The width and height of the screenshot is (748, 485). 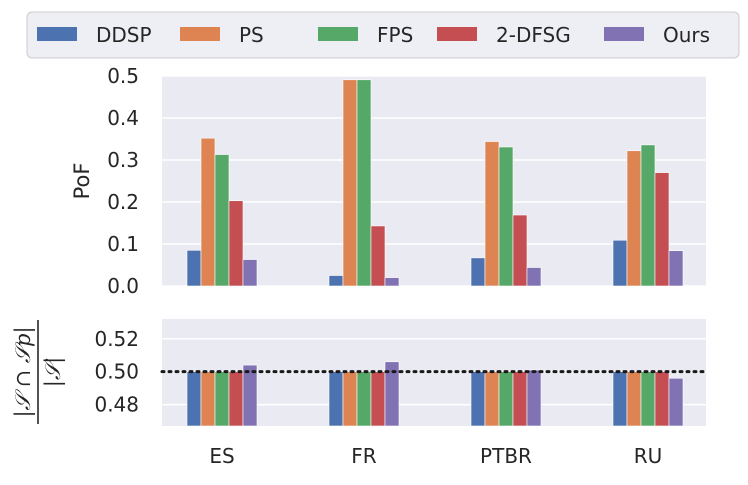 I want to click on top-bar-ps-fr, so click(x=350, y=183).